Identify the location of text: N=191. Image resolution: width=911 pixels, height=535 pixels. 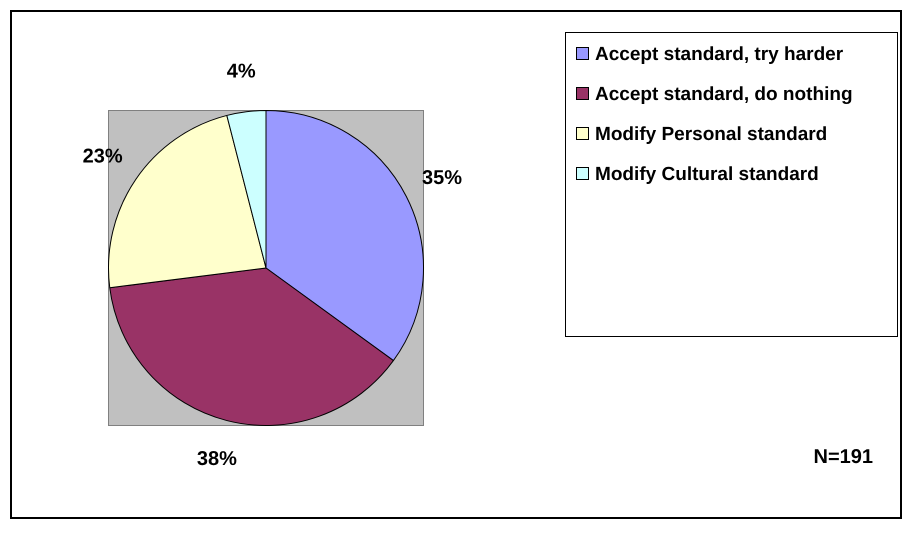
(843, 457).